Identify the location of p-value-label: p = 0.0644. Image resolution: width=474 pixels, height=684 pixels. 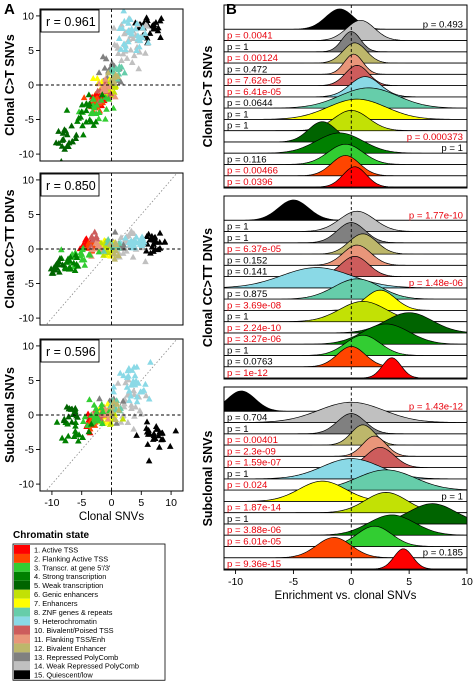
(250, 103).